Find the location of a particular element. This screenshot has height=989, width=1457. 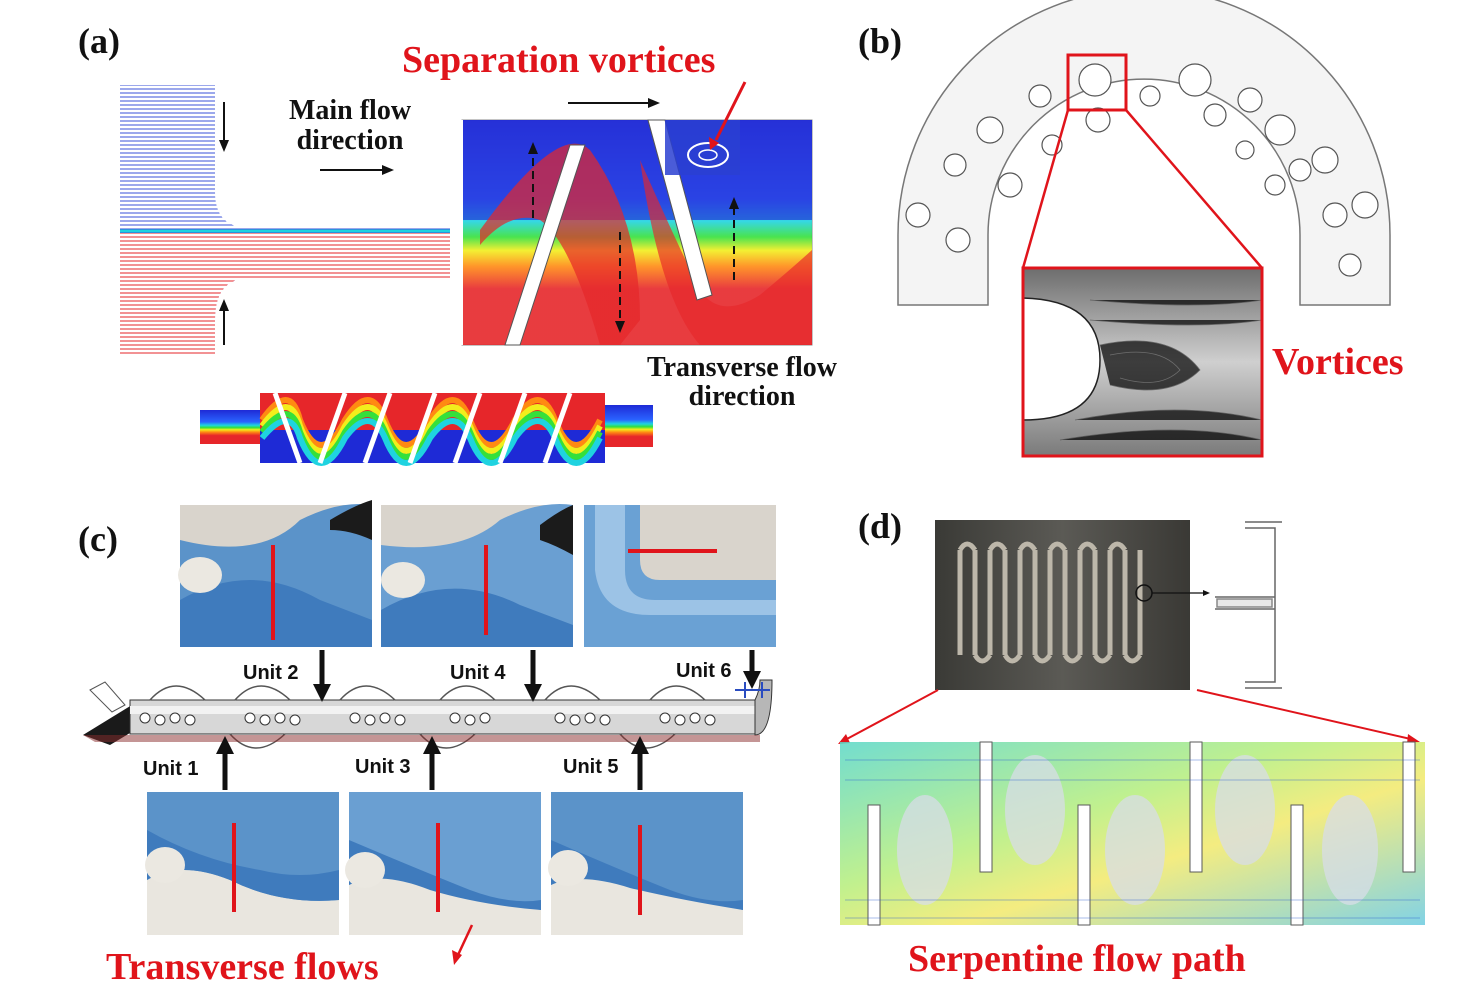

transverse-line2: direction is located at coordinates (742, 396).